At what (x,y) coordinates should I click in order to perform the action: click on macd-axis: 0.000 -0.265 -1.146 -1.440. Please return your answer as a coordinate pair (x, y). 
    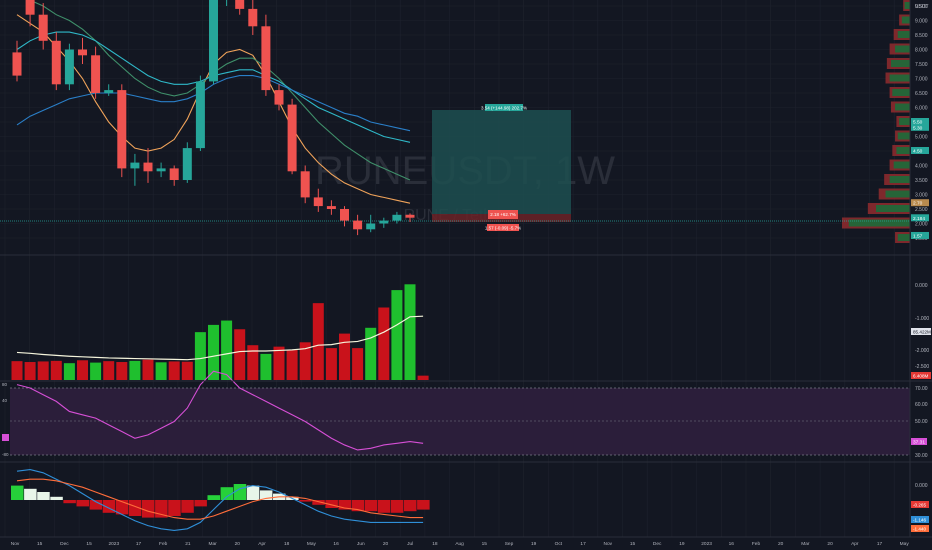
    Looking at the image, I should click on (920, 507).